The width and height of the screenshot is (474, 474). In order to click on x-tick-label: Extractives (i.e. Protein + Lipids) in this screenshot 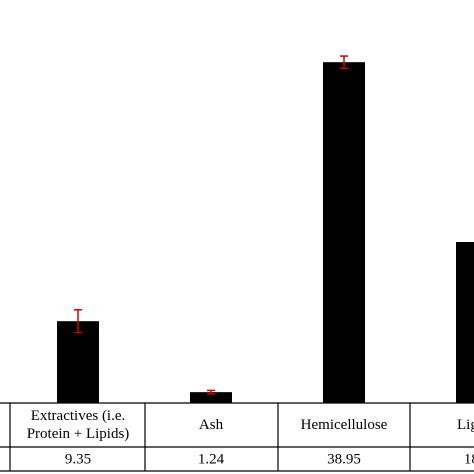, I will do `click(78, 425)`.